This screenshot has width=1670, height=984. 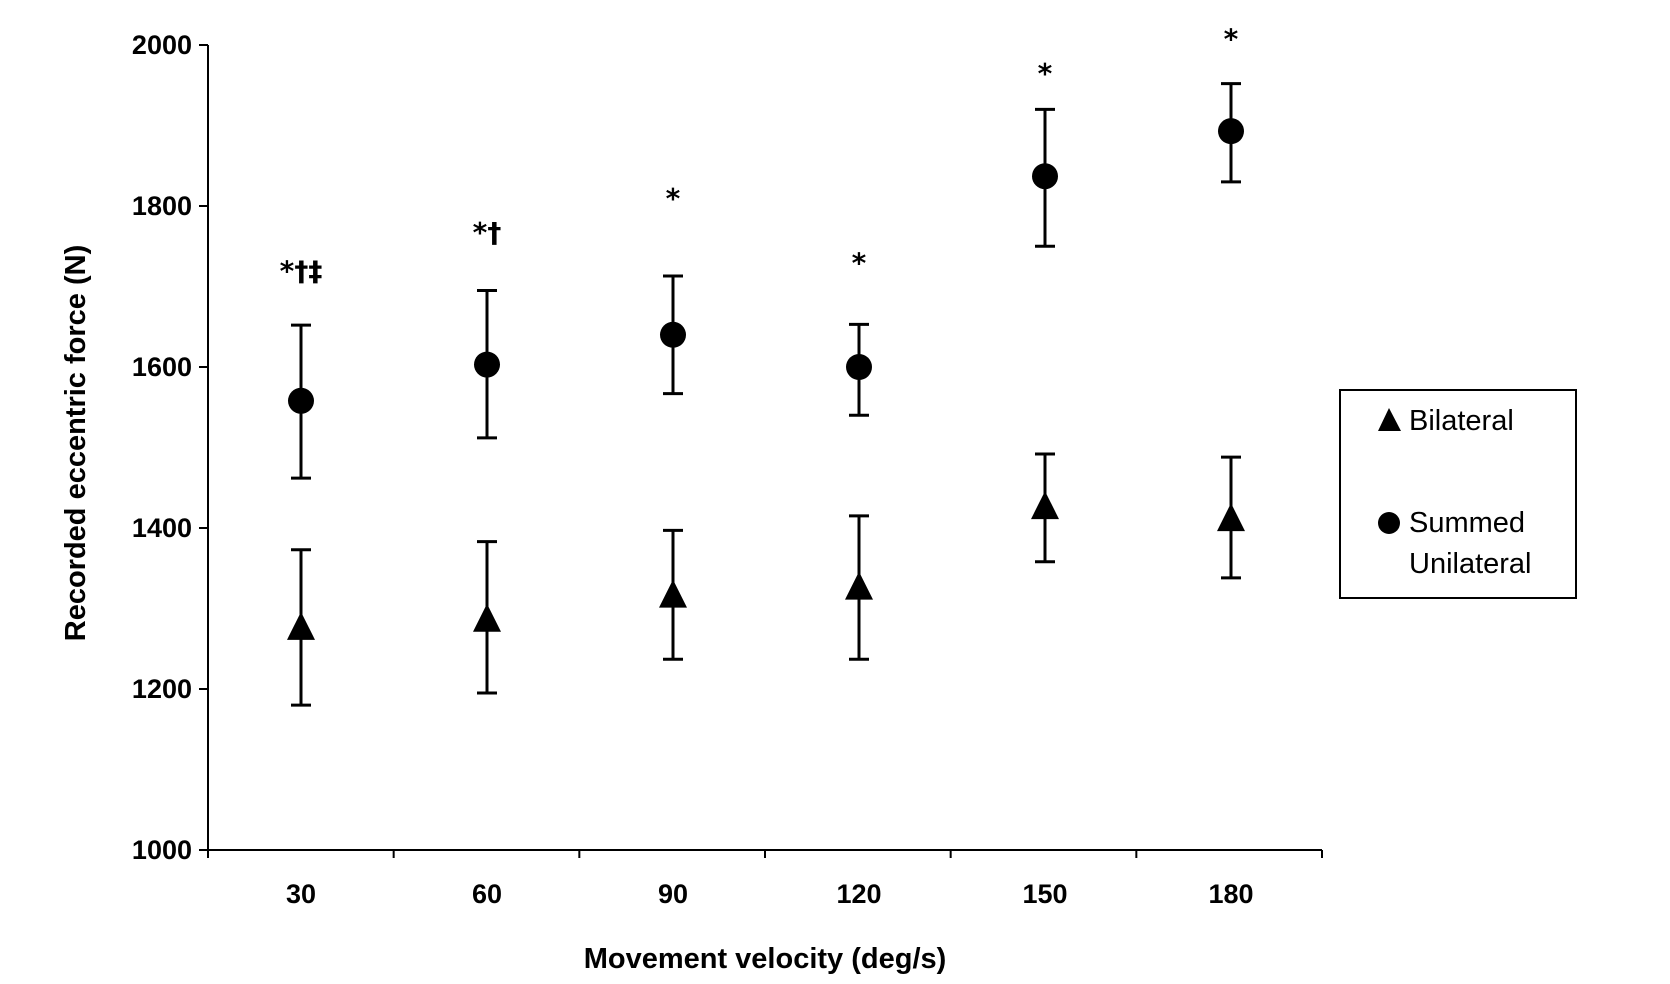 What do you see at coordinates (1044, 894) in the screenshot?
I see `x-tick-label: 150` at bounding box center [1044, 894].